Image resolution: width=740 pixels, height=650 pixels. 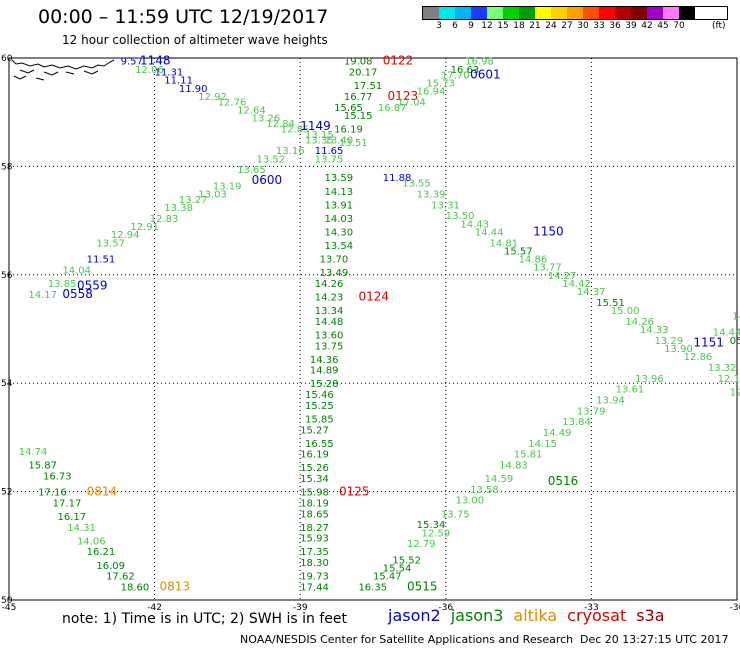 I want to click on wave-height-value: 12.11, so click(x=729, y=379).